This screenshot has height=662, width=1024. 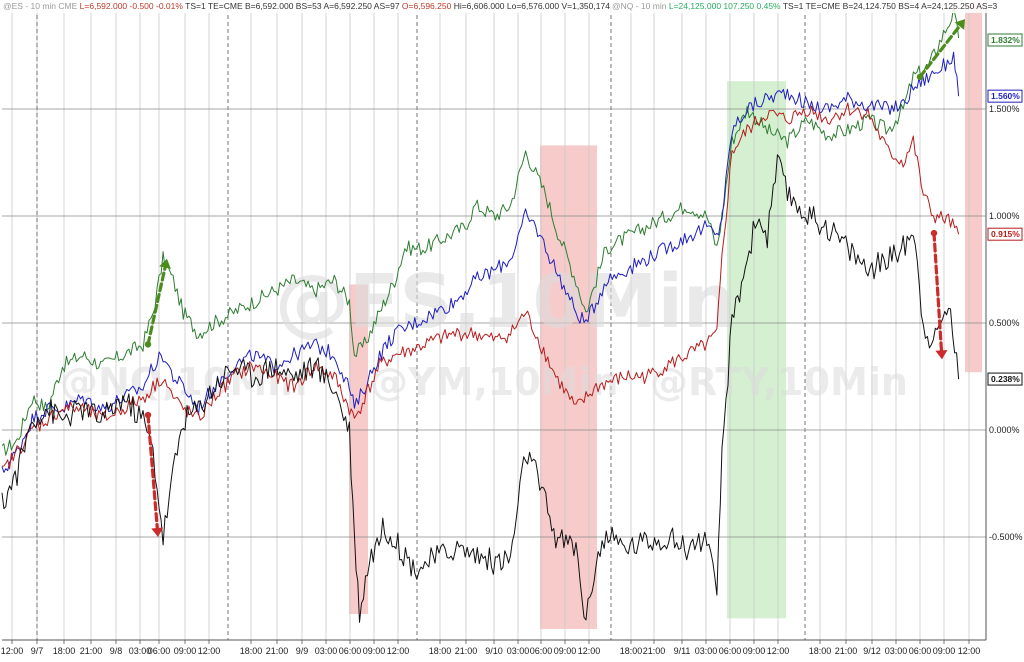 I want to click on x-tick-label-37: 12:00, so click(x=969, y=651).